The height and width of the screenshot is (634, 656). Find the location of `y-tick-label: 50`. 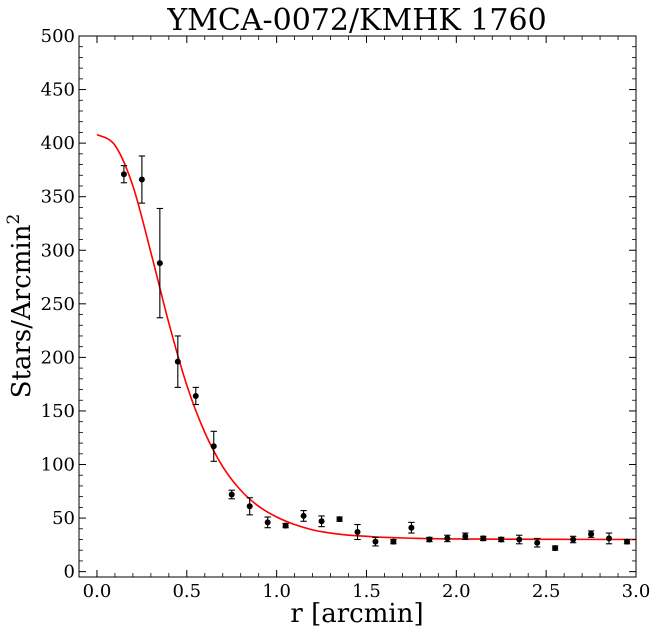

y-tick-label: 50 is located at coordinates (63, 518).